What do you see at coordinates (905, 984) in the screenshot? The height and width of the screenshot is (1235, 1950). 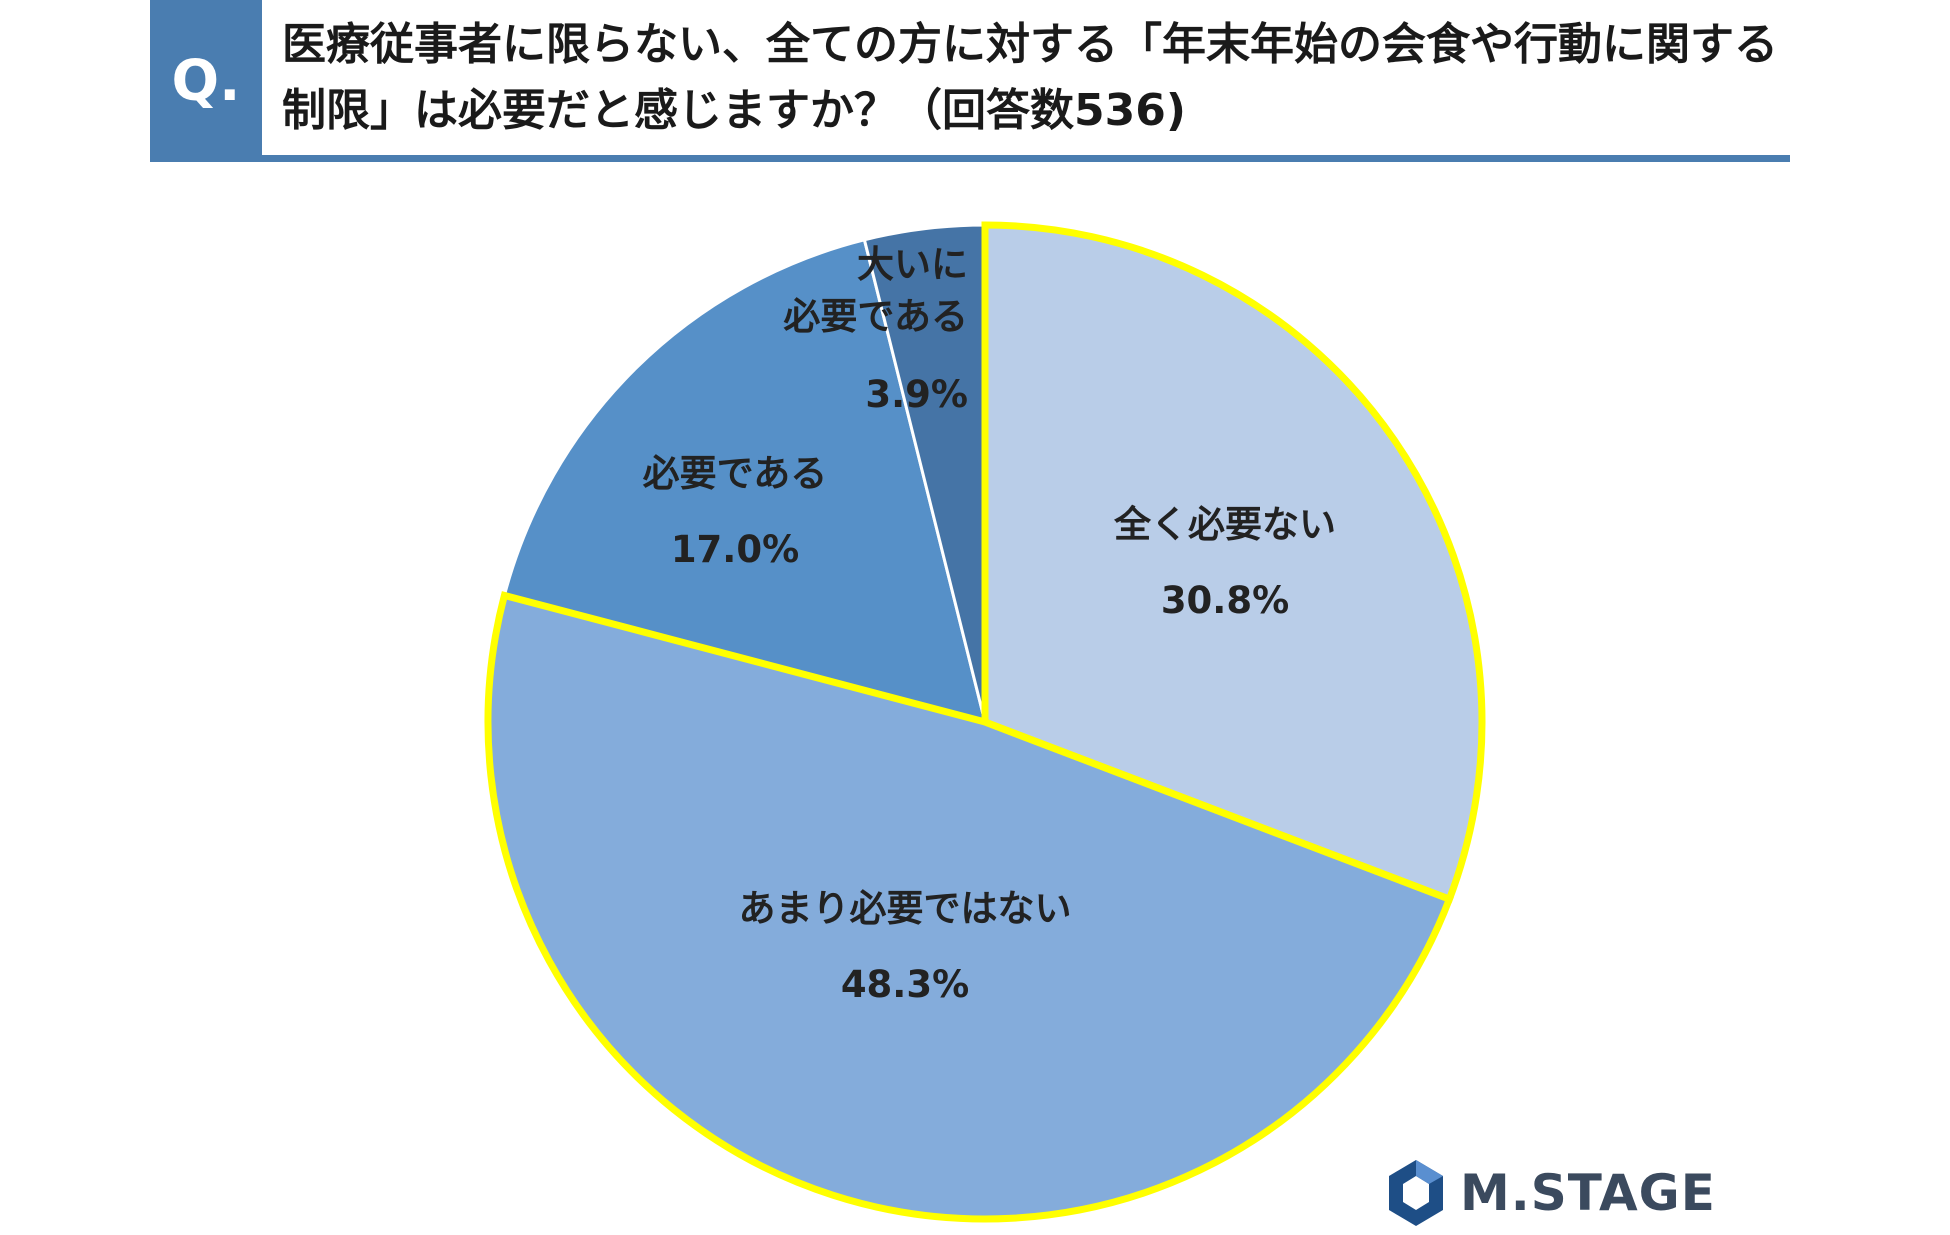 I see `slice-value-1: 48.3%` at bounding box center [905, 984].